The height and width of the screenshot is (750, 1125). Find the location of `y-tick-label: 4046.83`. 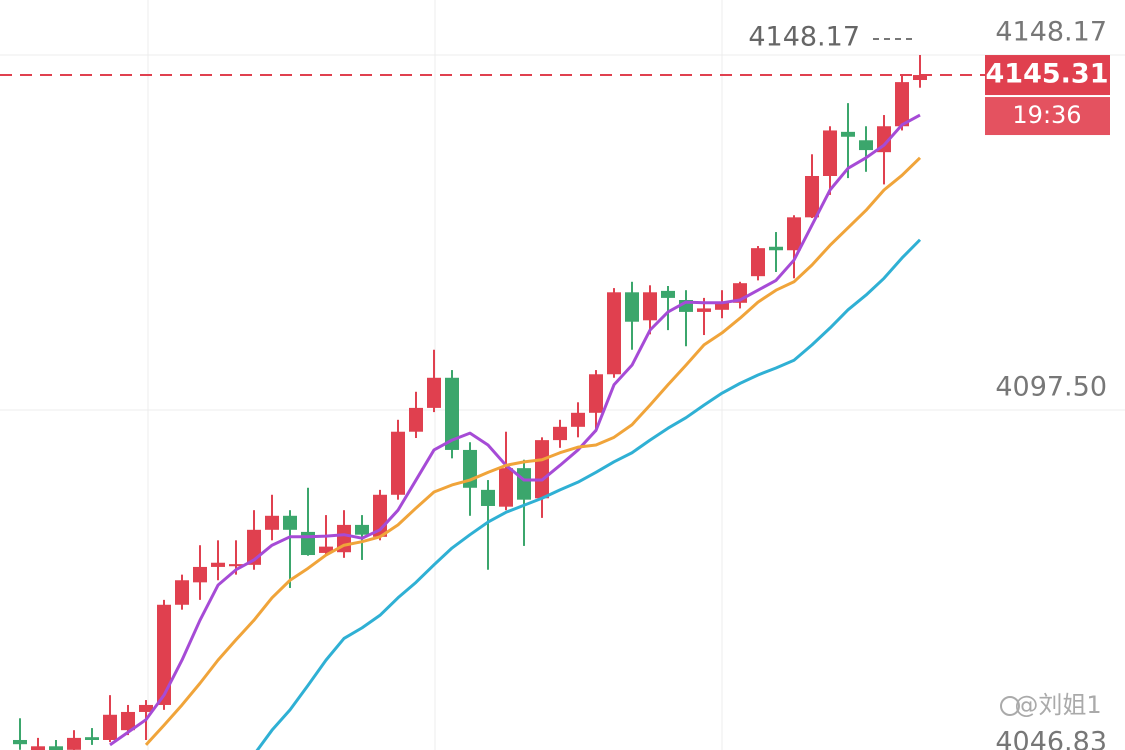

y-tick-label: 4046.83 is located at coordinates (1051, 738).